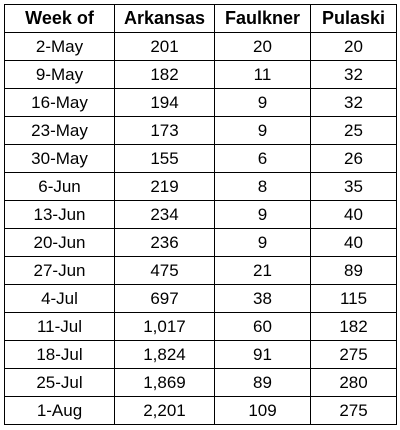  I want to click on pulaski-cell: 35, so click(353, 186).